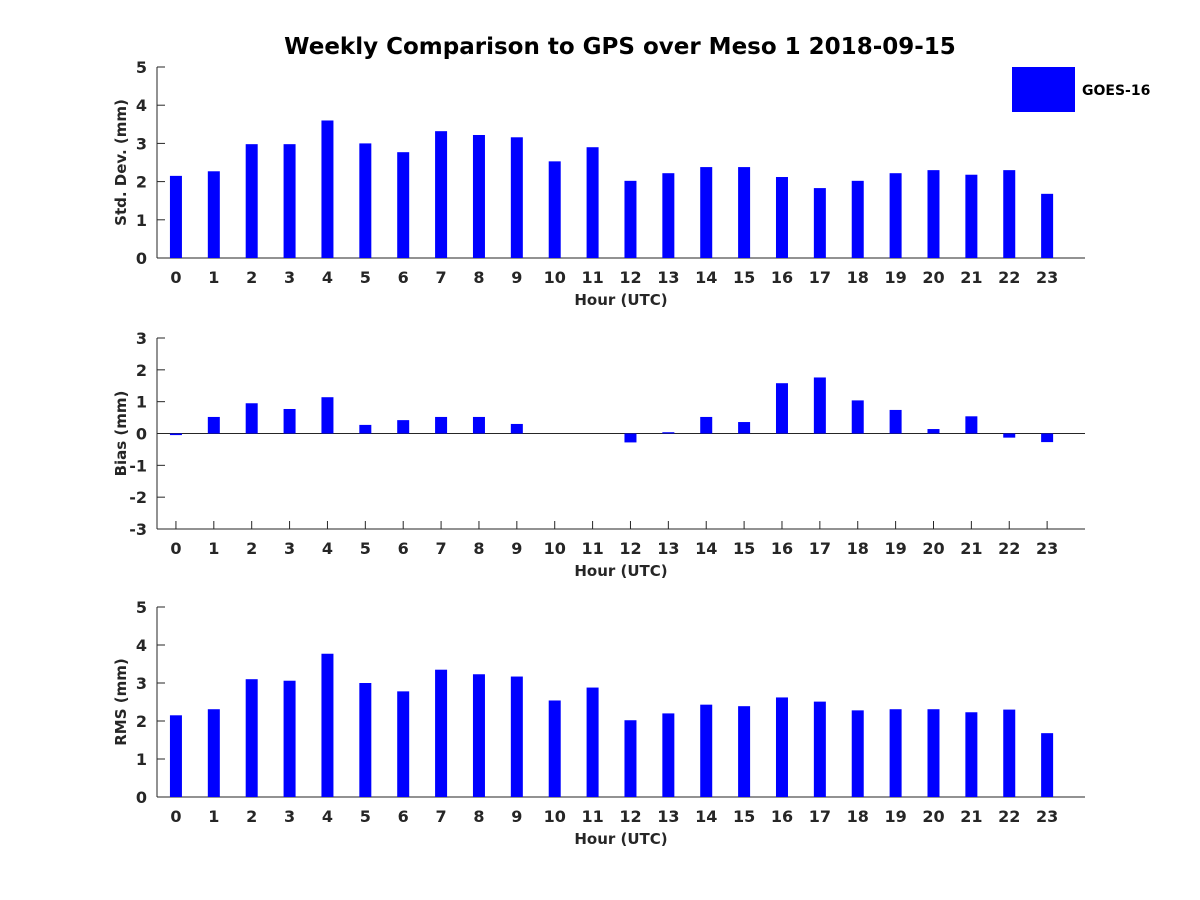 Image resolution: width=1200 pixels, height=900 pixels. I want to click on x-tick-label: 13, so click(668, 816).